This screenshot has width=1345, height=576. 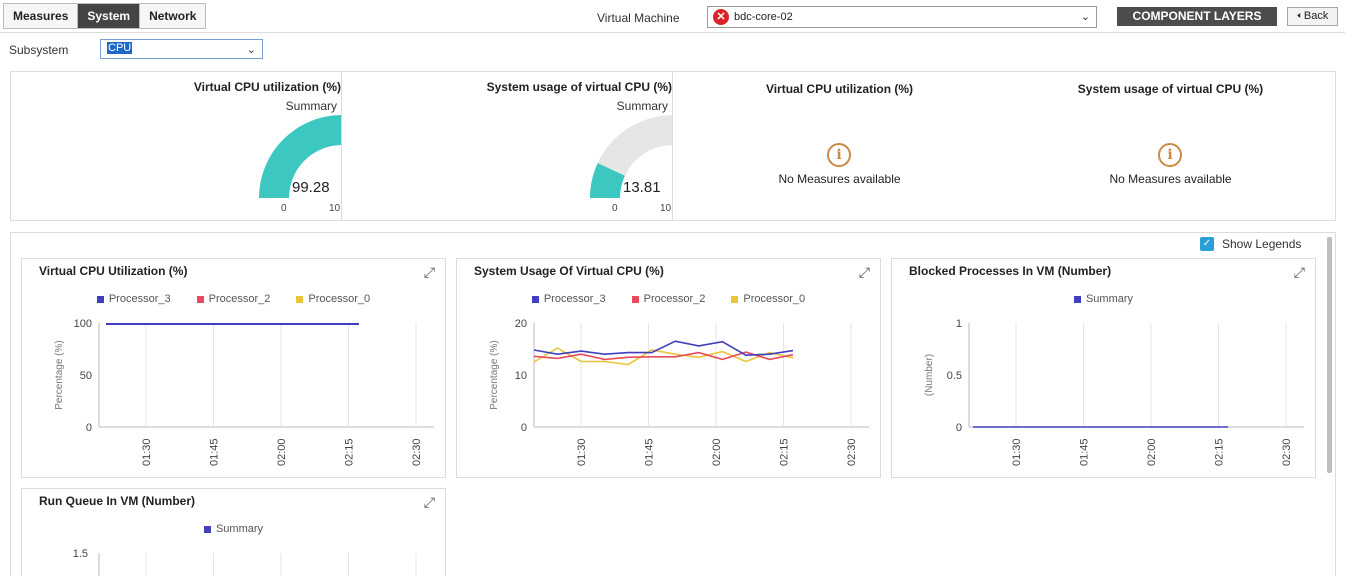 What do you see at coordinates (1262, 244) in the screenshot?
I see `show-legends-label: Show Legends` at bounding box center [1262, 244].